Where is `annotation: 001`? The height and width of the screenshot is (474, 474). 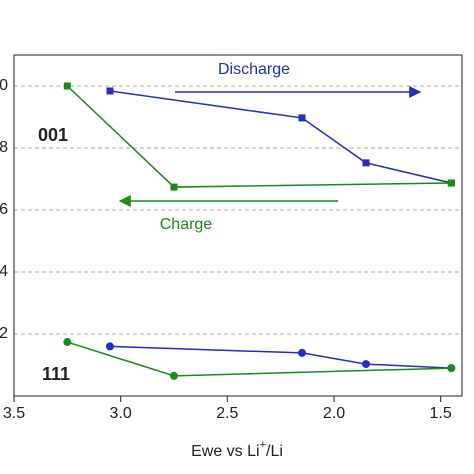 annotation: 001 is located at coordinates (53, 135).